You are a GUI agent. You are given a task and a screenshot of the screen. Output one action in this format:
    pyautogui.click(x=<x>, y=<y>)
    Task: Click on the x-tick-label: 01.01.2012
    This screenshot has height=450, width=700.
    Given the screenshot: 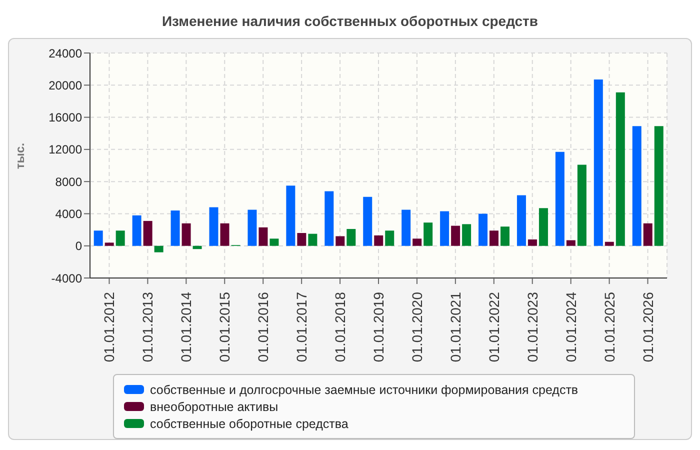 What is the action you would take?
    pyautogui.click(x=109, y=327)
    